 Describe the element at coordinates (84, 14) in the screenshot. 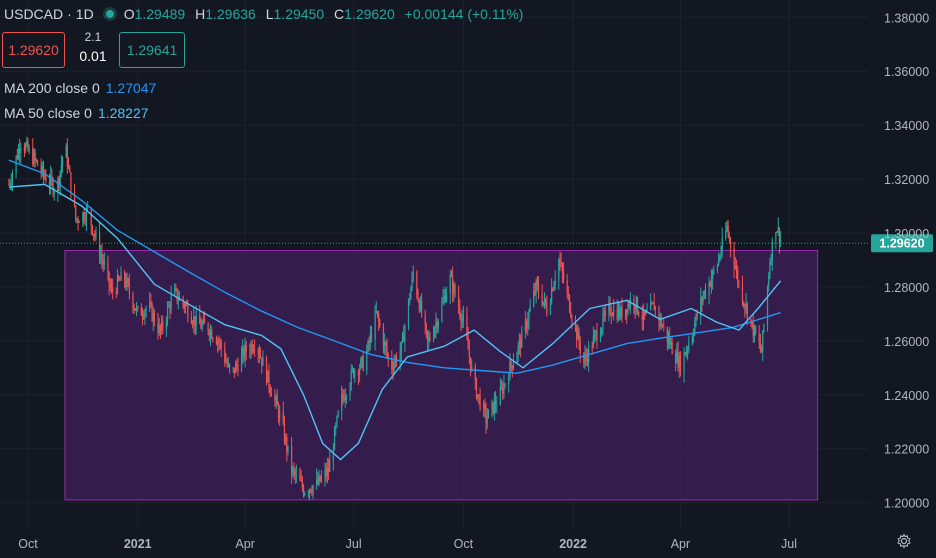

I see `interval-label: 1D` at that location.